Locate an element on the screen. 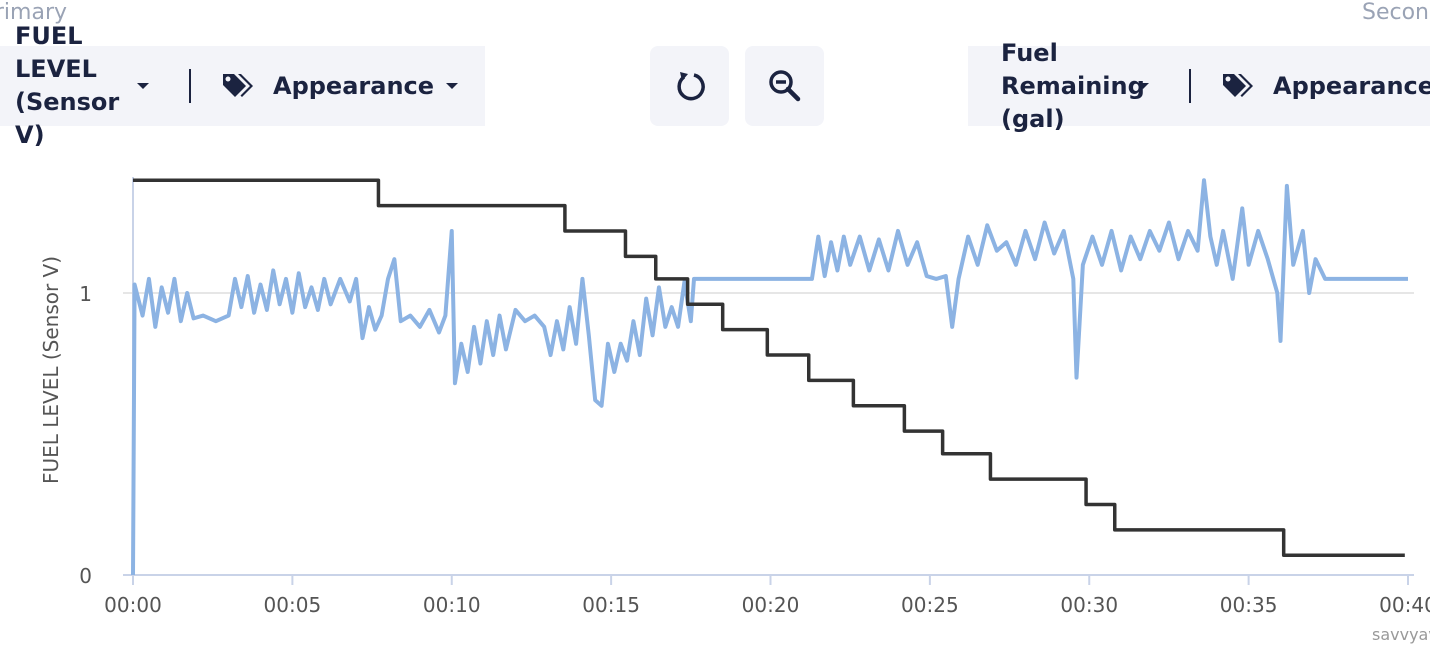  zoom-out-icon is located at coordinates (784, 86).